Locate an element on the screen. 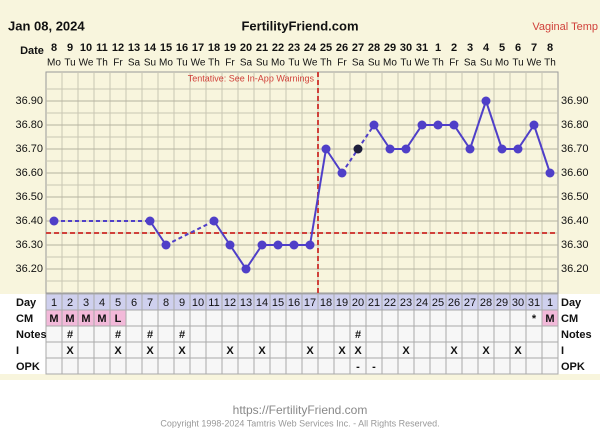 The width and height of the screenshot is (600, 428). date-tick-label: 29 is located at coordinates (390, 48).